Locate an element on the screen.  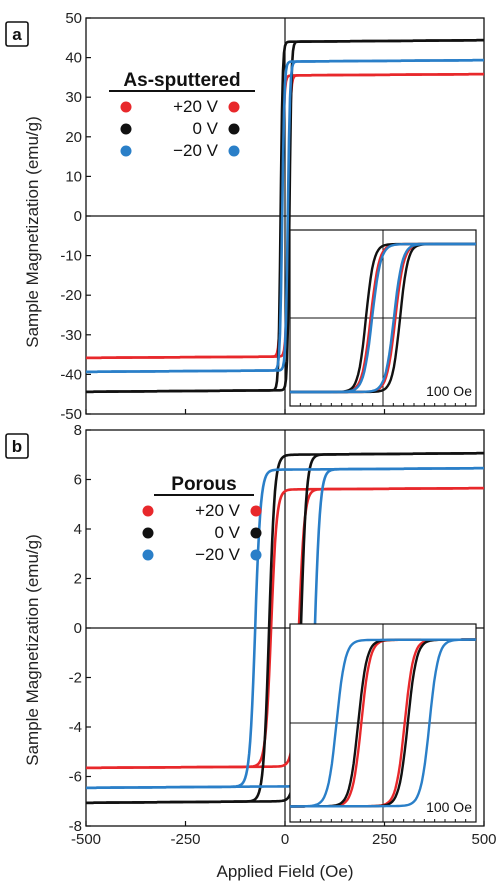
y-tick-label: -4 is located at coordinates (75, 727).